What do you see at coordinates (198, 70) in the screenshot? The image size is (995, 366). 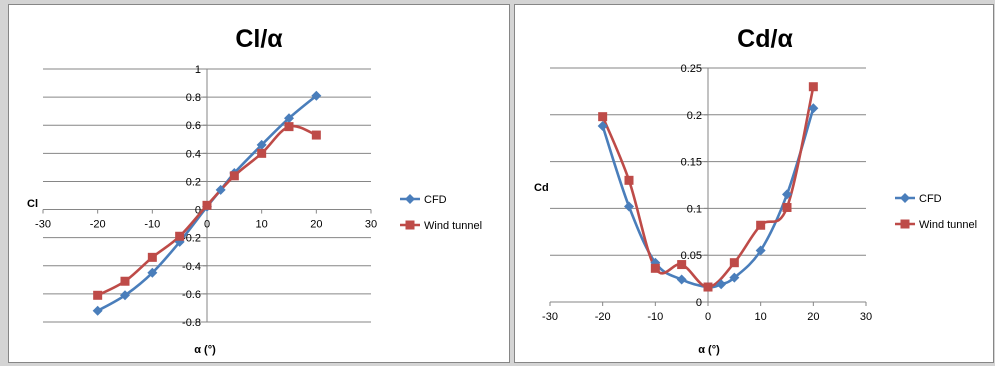 I see `y-tick-label: 1` at bounding box center [198, 70].